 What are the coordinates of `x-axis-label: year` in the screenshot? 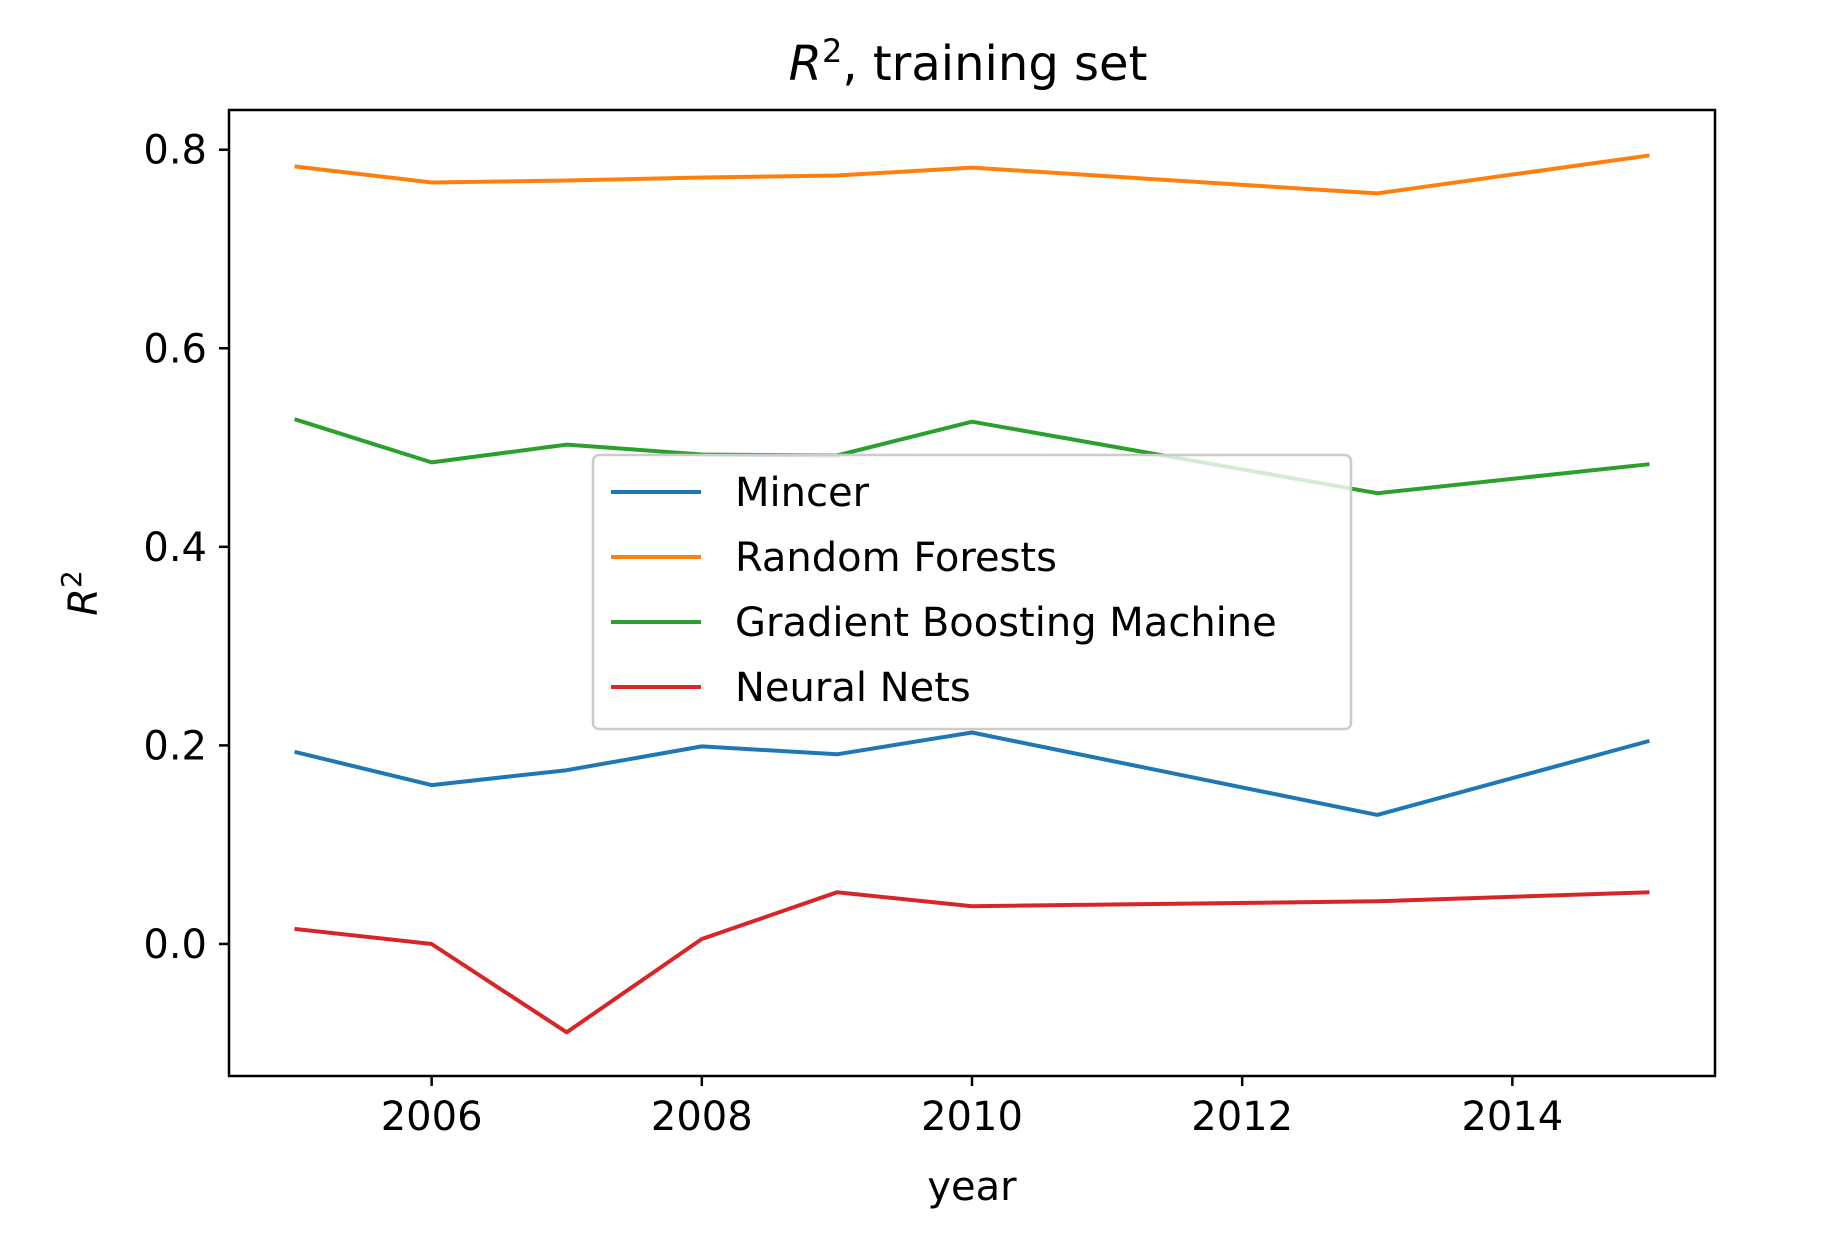 It's located at (972, 1187).